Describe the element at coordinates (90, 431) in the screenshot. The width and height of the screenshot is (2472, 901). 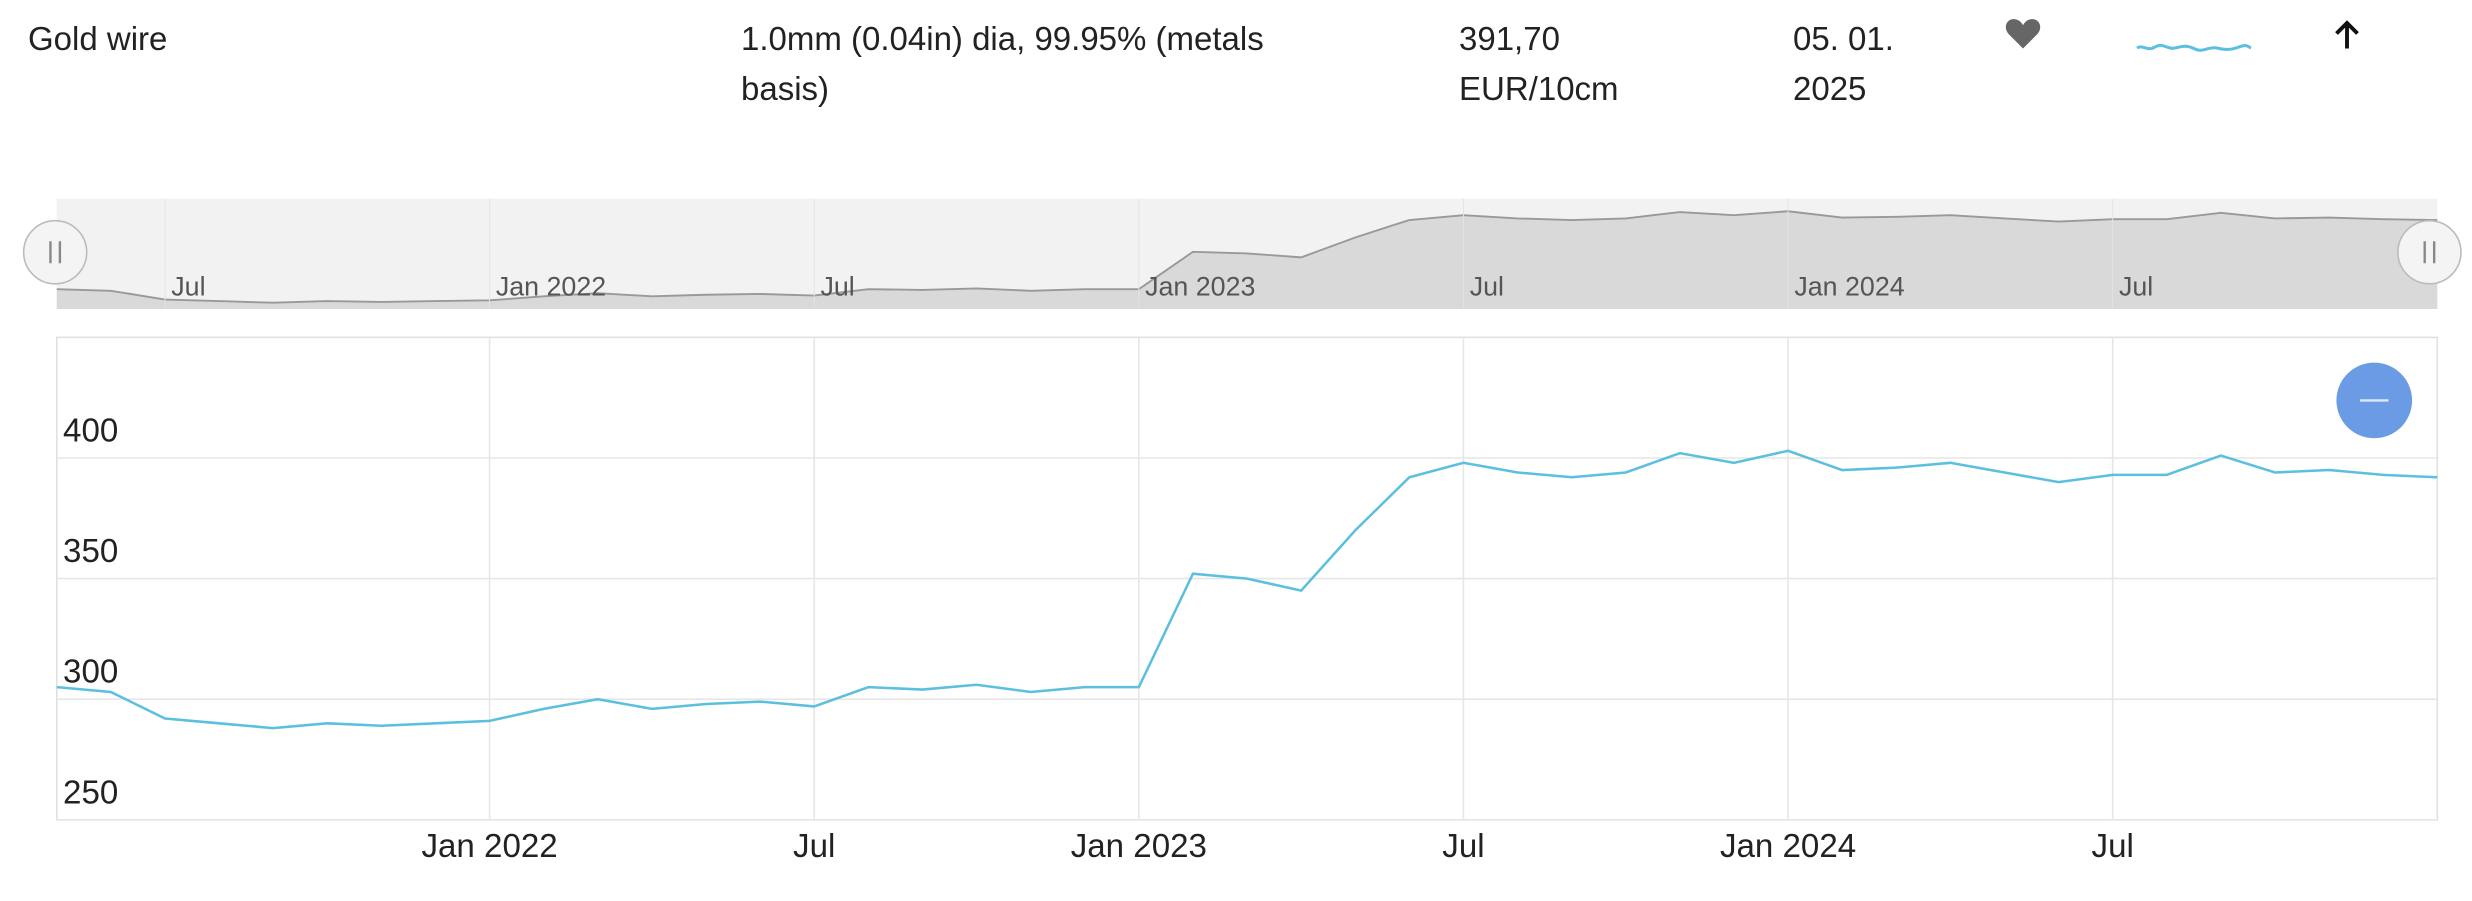
I see `y-tick-label: 400` at that location.